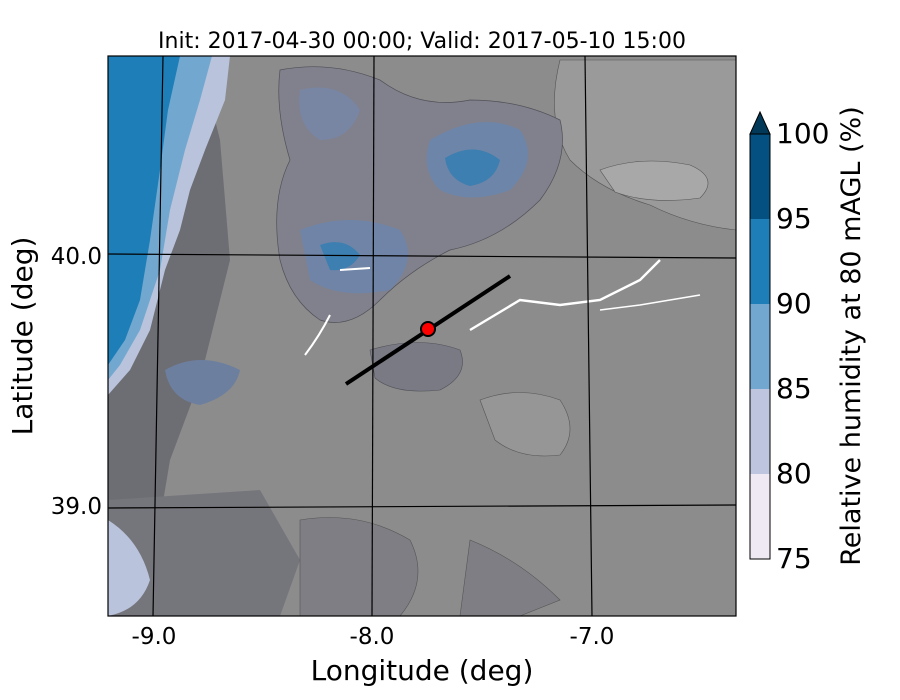  What do you see at coordinates (794, 218) in the screenshot?
I see `colorbar-tick-label: 95` at bounding box center [794, 218].